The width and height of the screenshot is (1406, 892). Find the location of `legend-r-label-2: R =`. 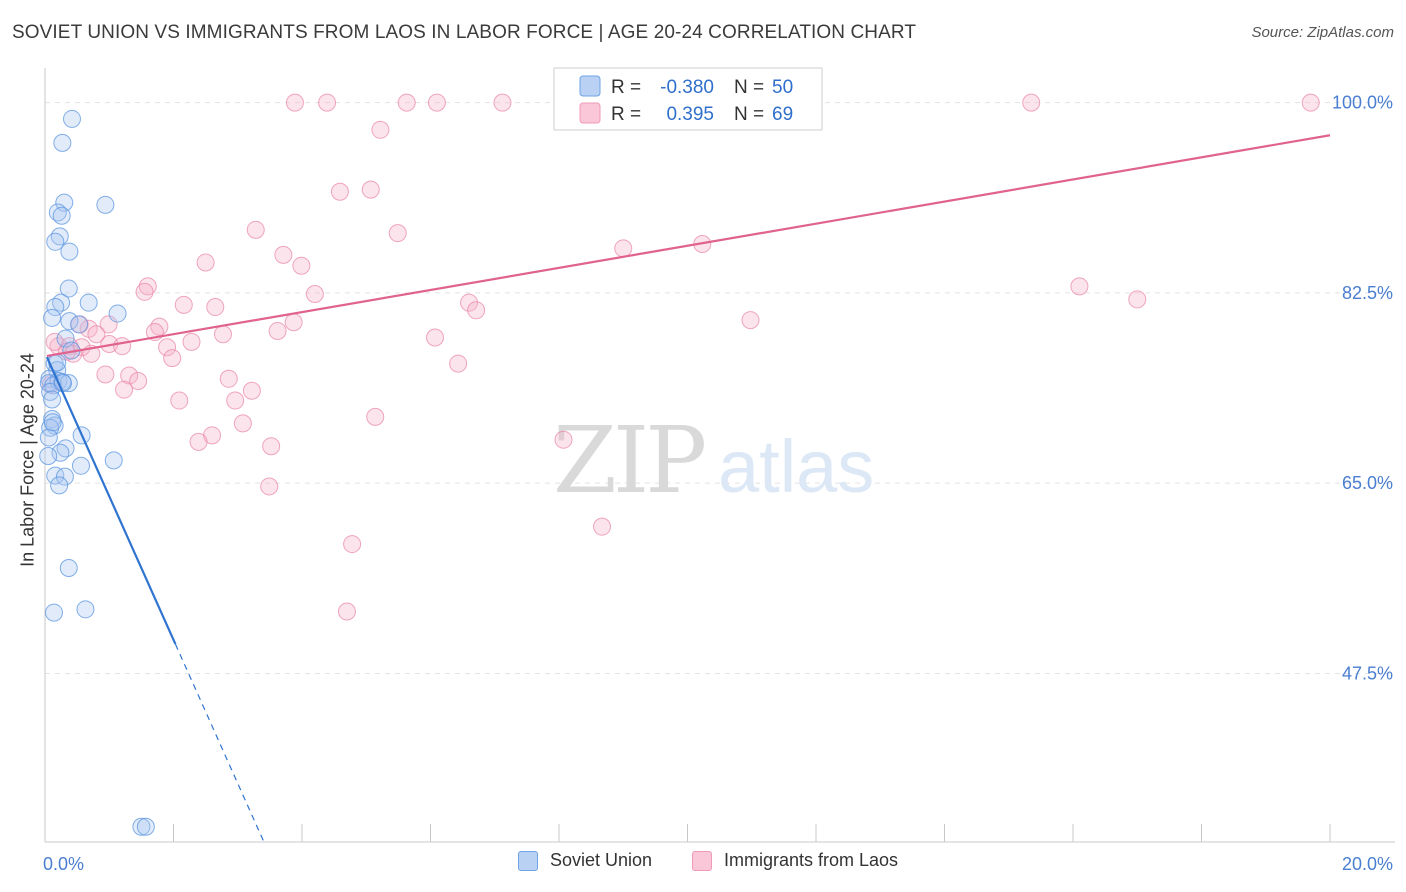

legend-r-label-2: R = is located at coordinates (626, 114).